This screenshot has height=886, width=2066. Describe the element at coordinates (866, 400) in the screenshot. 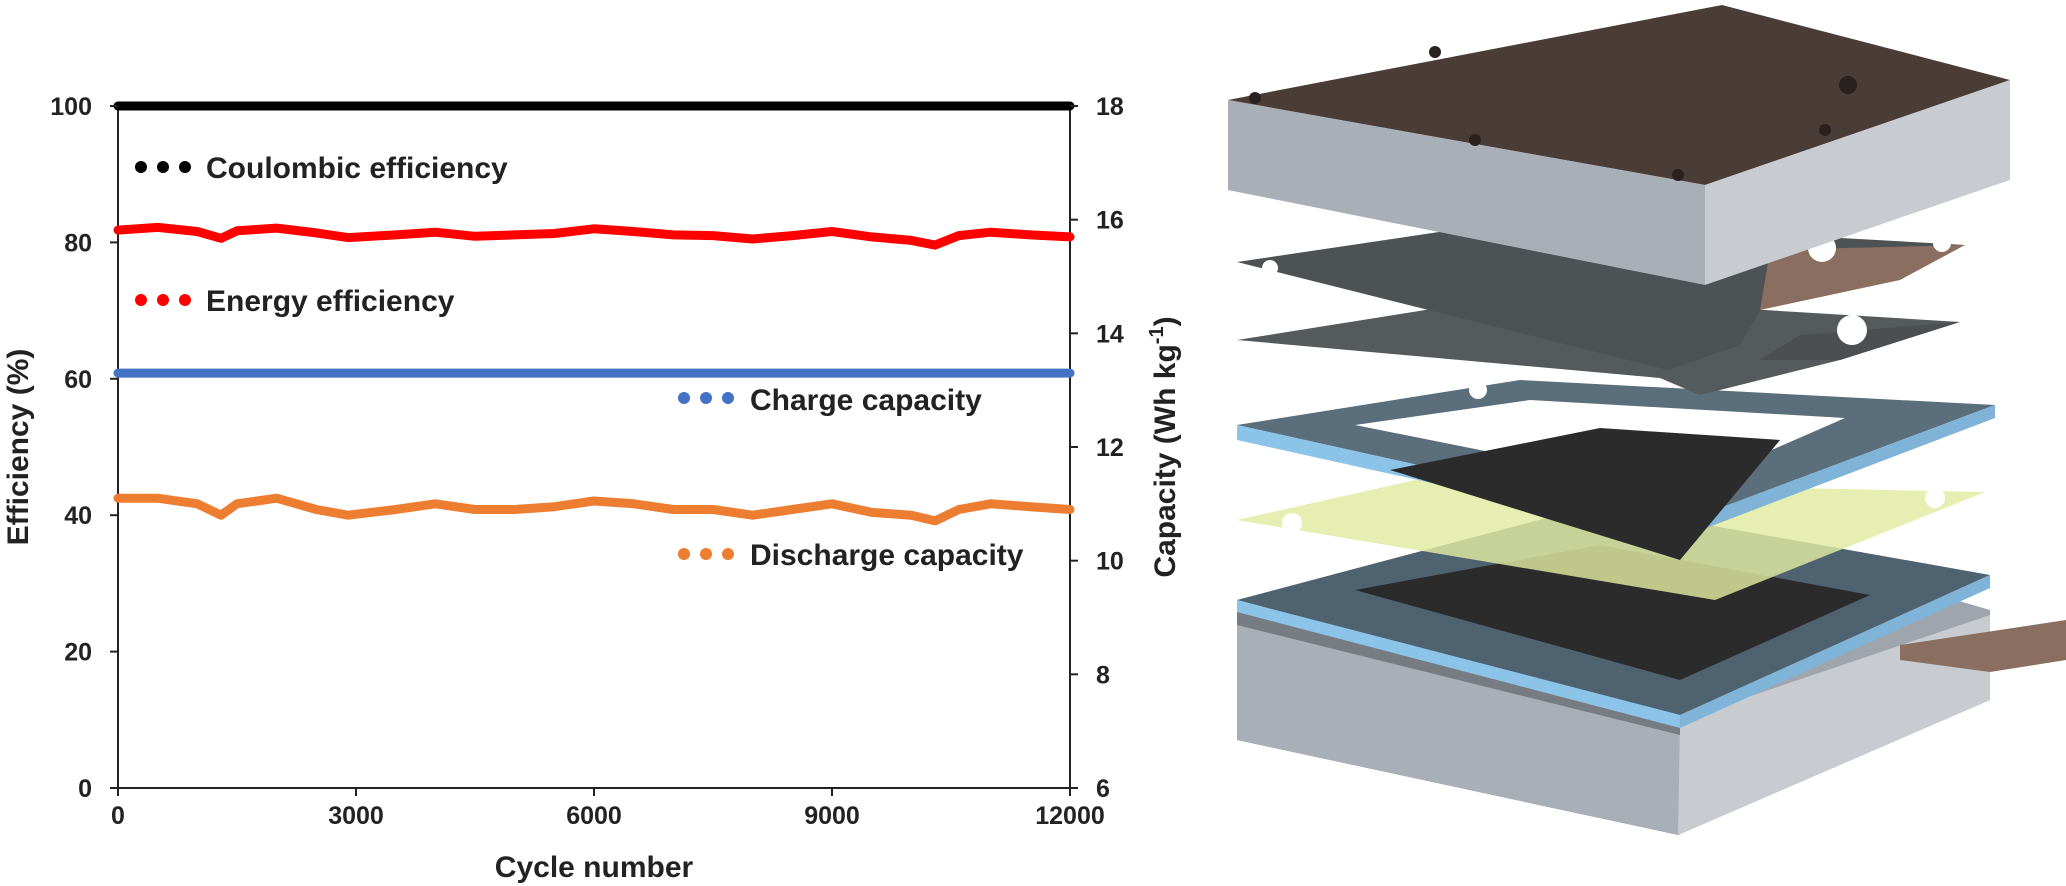

I see `legend-label-charge: Charge capacity` at that location.